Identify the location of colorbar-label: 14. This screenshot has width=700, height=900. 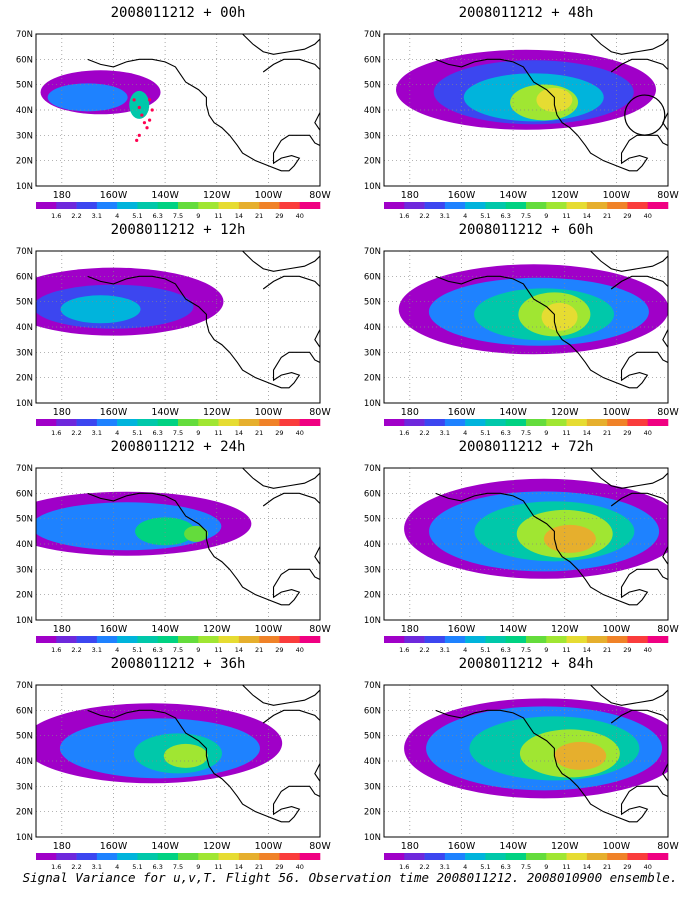
(239, 650).